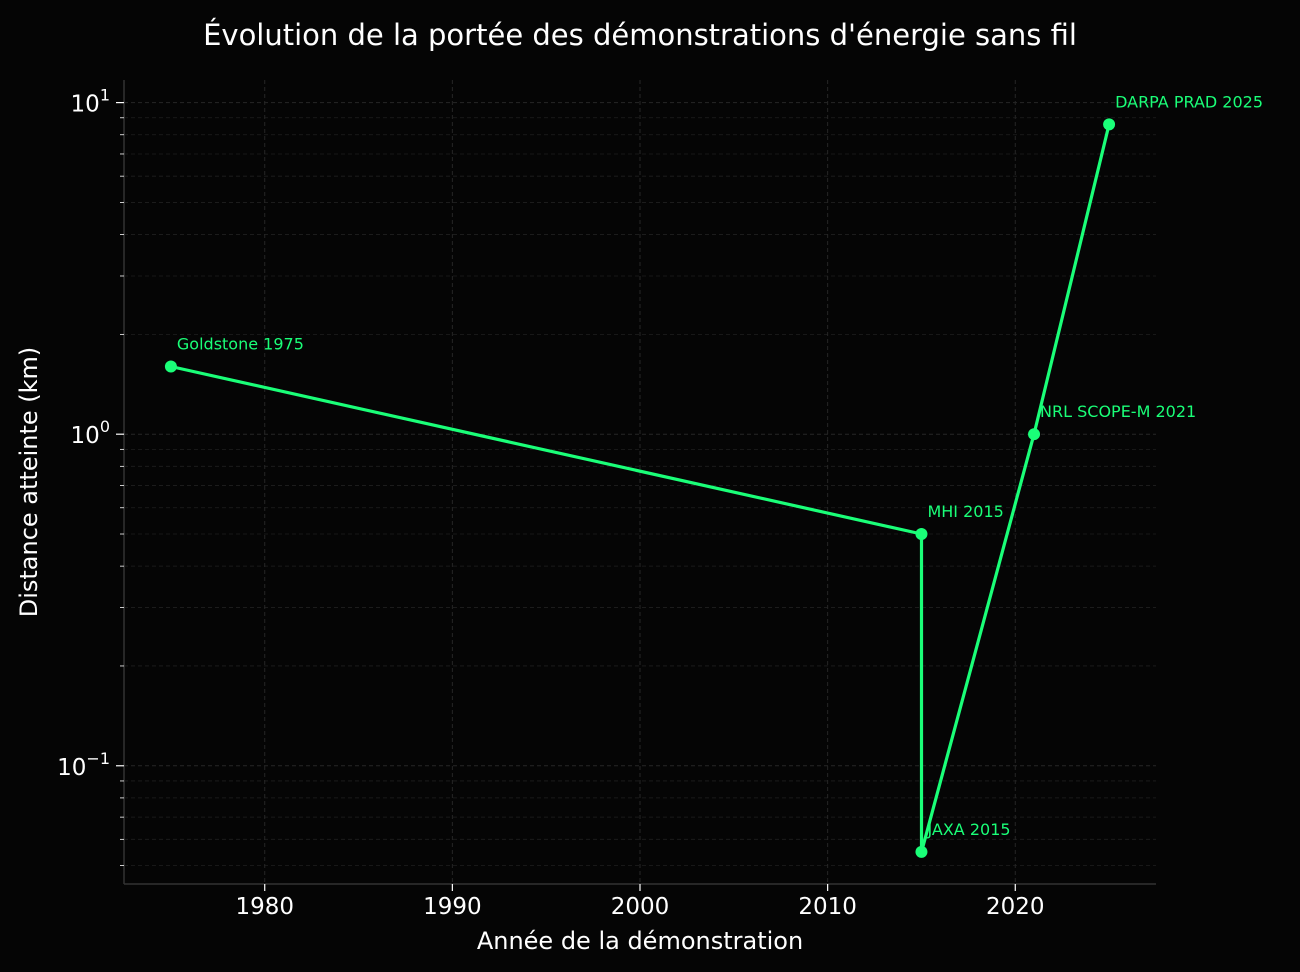 The width and height of the screenshot is (1300, 972). I want to click on x-tick-label: 2010, so click(827, 907).